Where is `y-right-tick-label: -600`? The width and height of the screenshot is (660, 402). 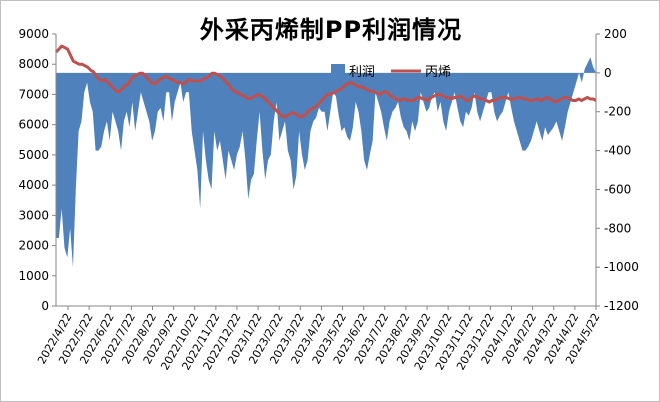
y-right-tick-label: -600 is located at coordinates (617, 189).